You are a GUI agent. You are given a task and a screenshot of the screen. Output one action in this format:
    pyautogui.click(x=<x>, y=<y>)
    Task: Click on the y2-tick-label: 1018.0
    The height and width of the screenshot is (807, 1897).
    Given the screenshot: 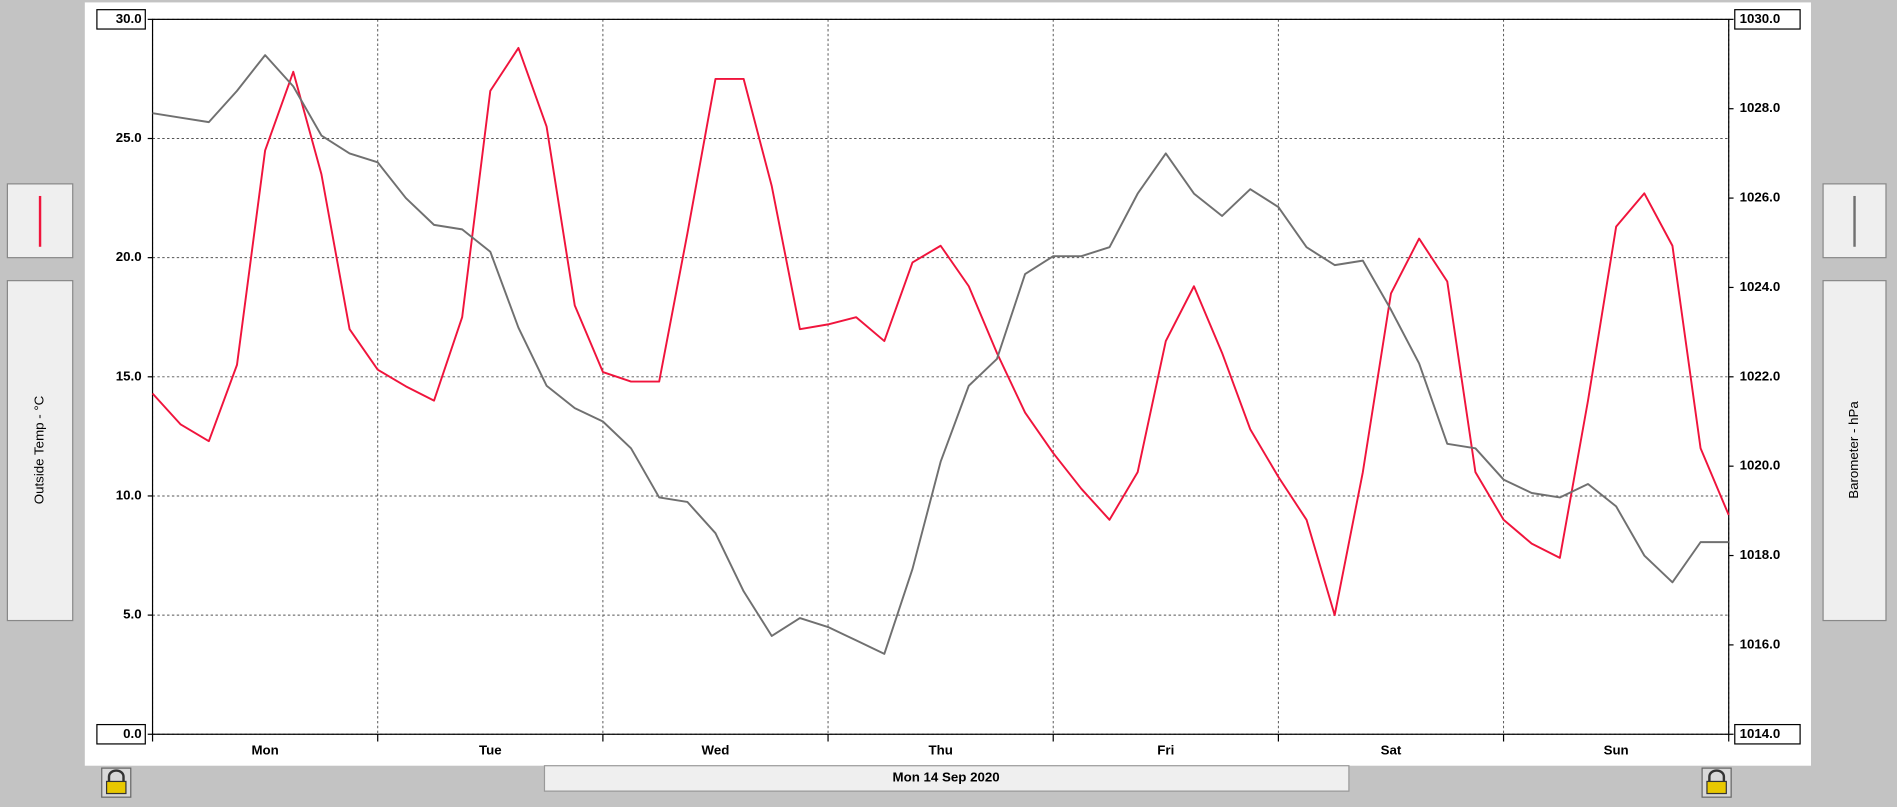 What is the action you would take?
    pyautogui.click(x=1760, y=554)
    